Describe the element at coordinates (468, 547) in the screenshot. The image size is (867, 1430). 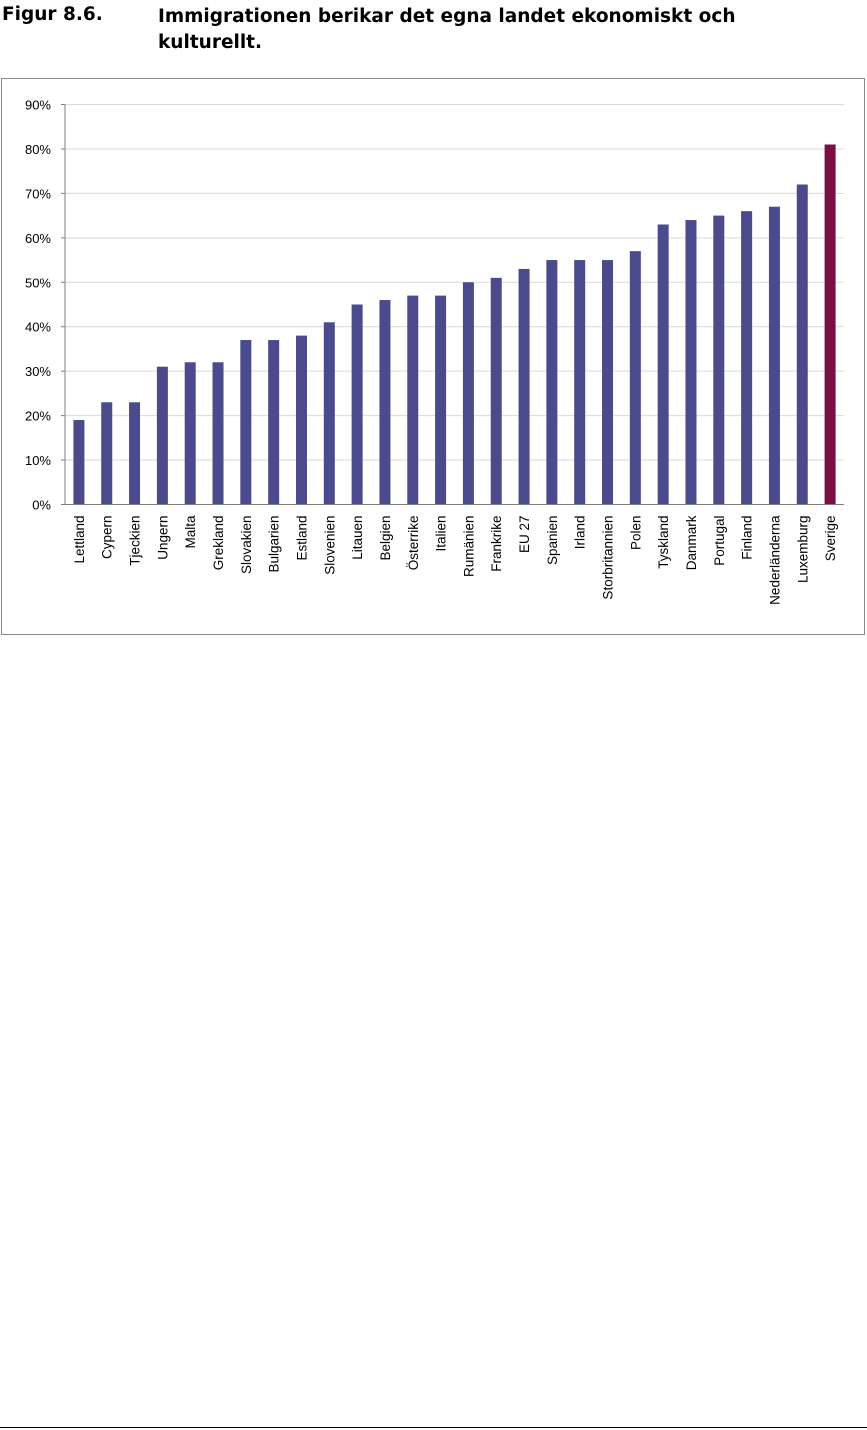
I see `x-tick-label: Rumänien` at that location.